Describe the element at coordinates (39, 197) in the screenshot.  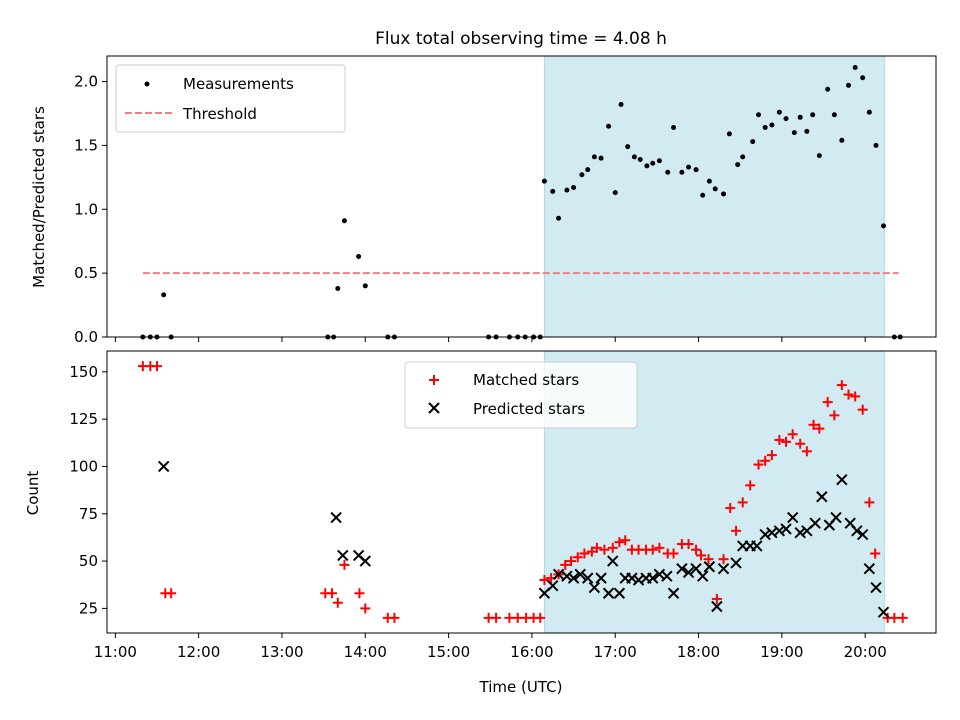
I see `ratio-y-axis-label: Matched/Predicted stars` at that location.